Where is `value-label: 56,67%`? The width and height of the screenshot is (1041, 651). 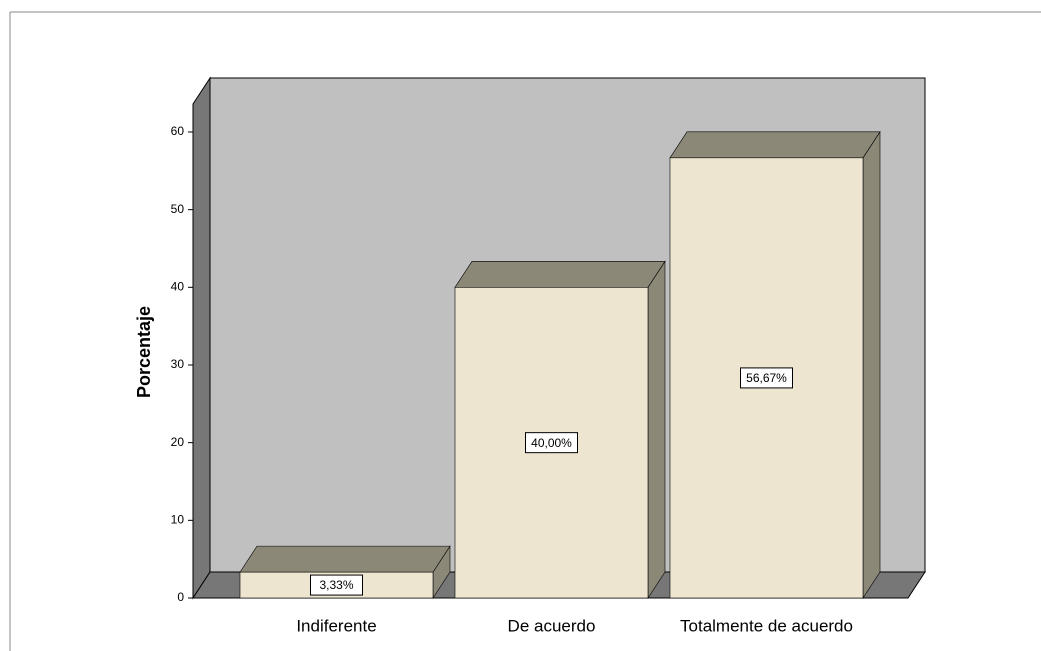 value-label: 56,67% is located at coordinates (766, 378).